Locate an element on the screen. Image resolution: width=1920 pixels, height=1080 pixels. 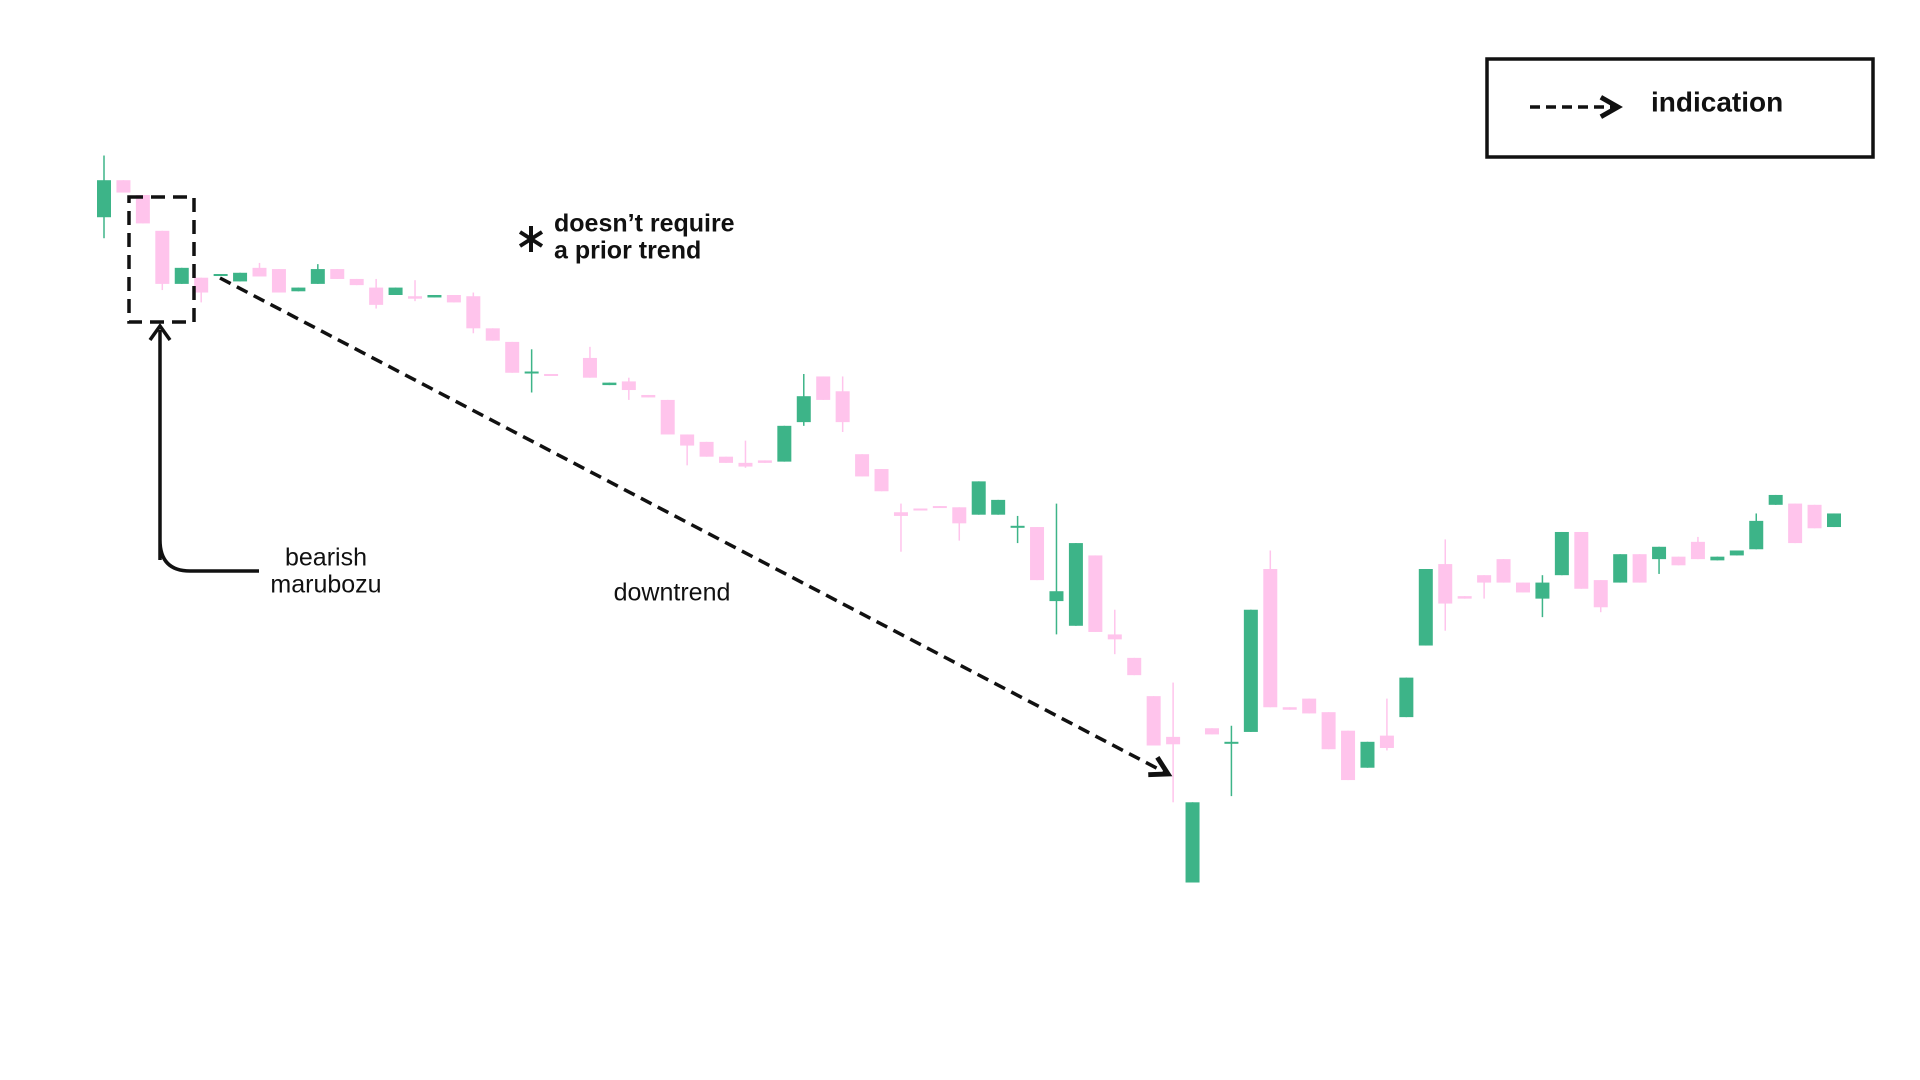
trend-label: downtrend is located at coordinates (672, 593).